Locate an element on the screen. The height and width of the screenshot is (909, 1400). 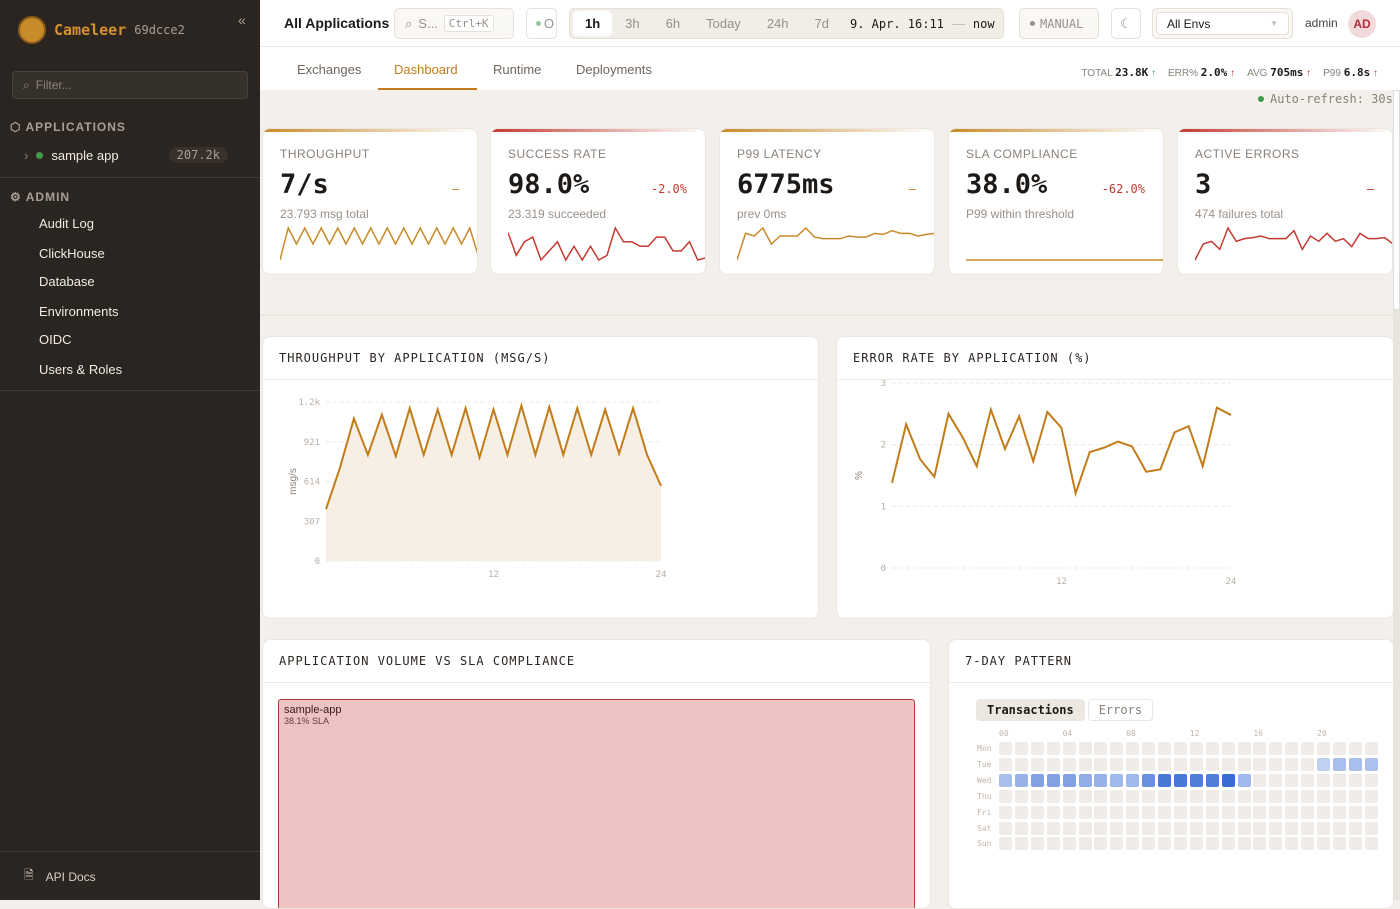
tab-exchanges: Exchanges is located at coordinates (329, 69).